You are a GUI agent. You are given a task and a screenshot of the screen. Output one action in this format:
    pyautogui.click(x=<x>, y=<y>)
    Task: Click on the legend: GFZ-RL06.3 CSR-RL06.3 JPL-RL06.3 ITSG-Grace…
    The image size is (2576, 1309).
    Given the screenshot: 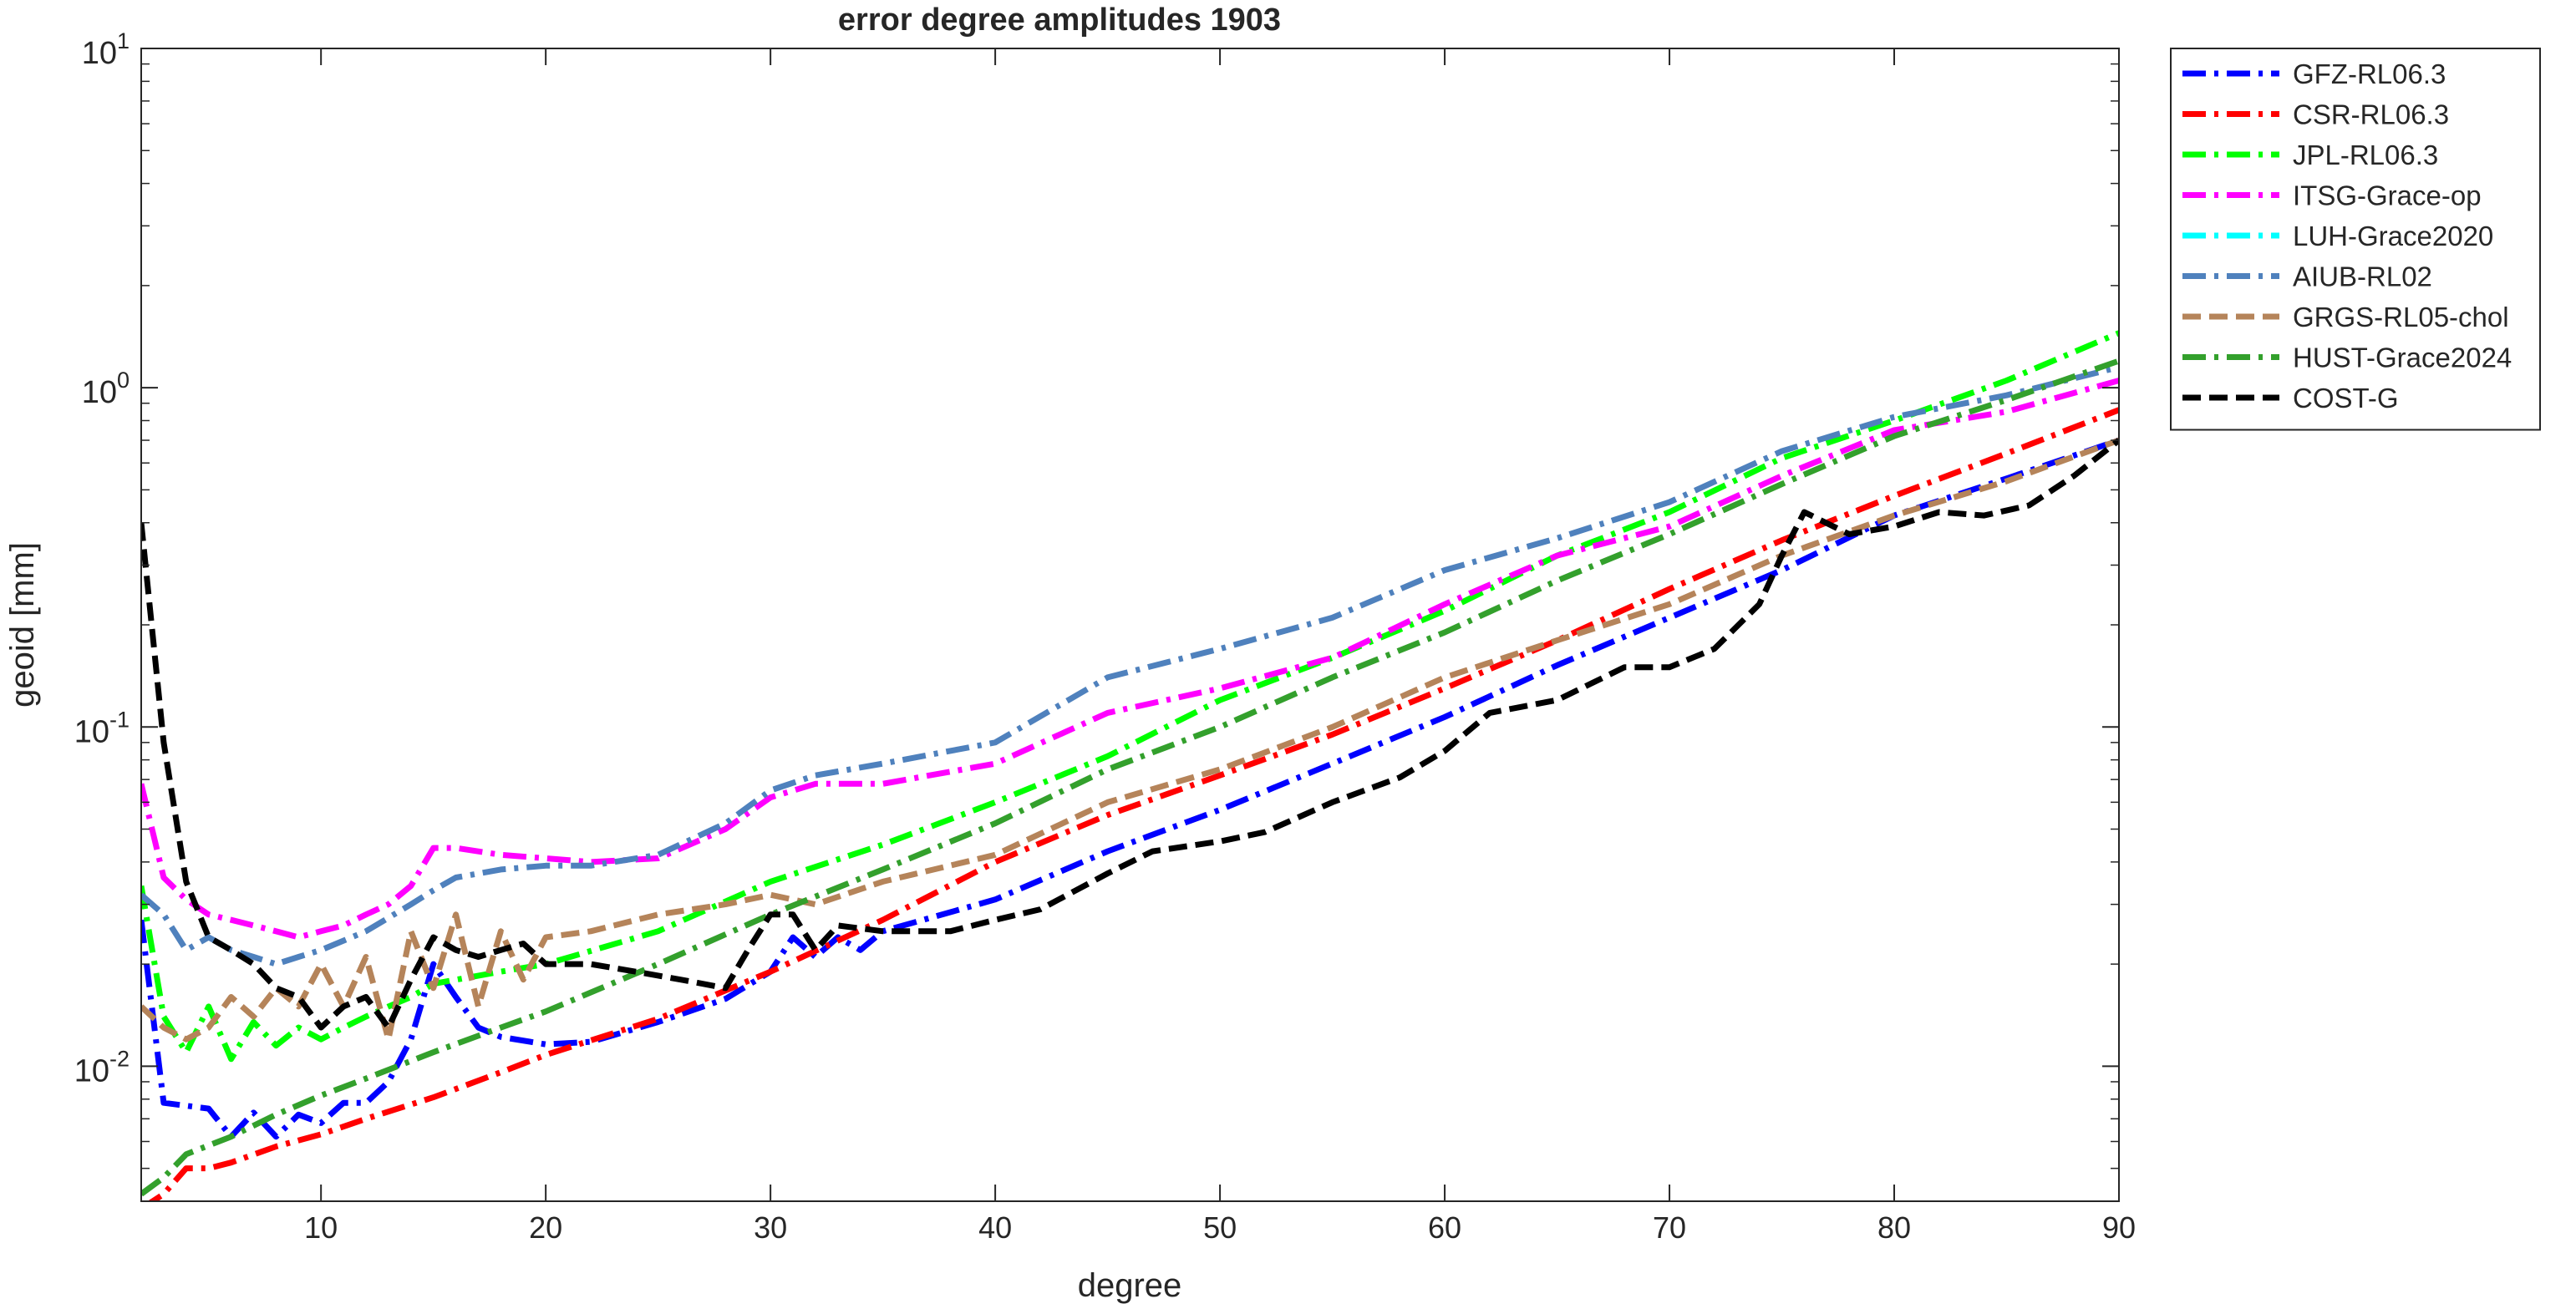 What is the action you would take?
    pyautogui.click(x=2355, y=239)
    